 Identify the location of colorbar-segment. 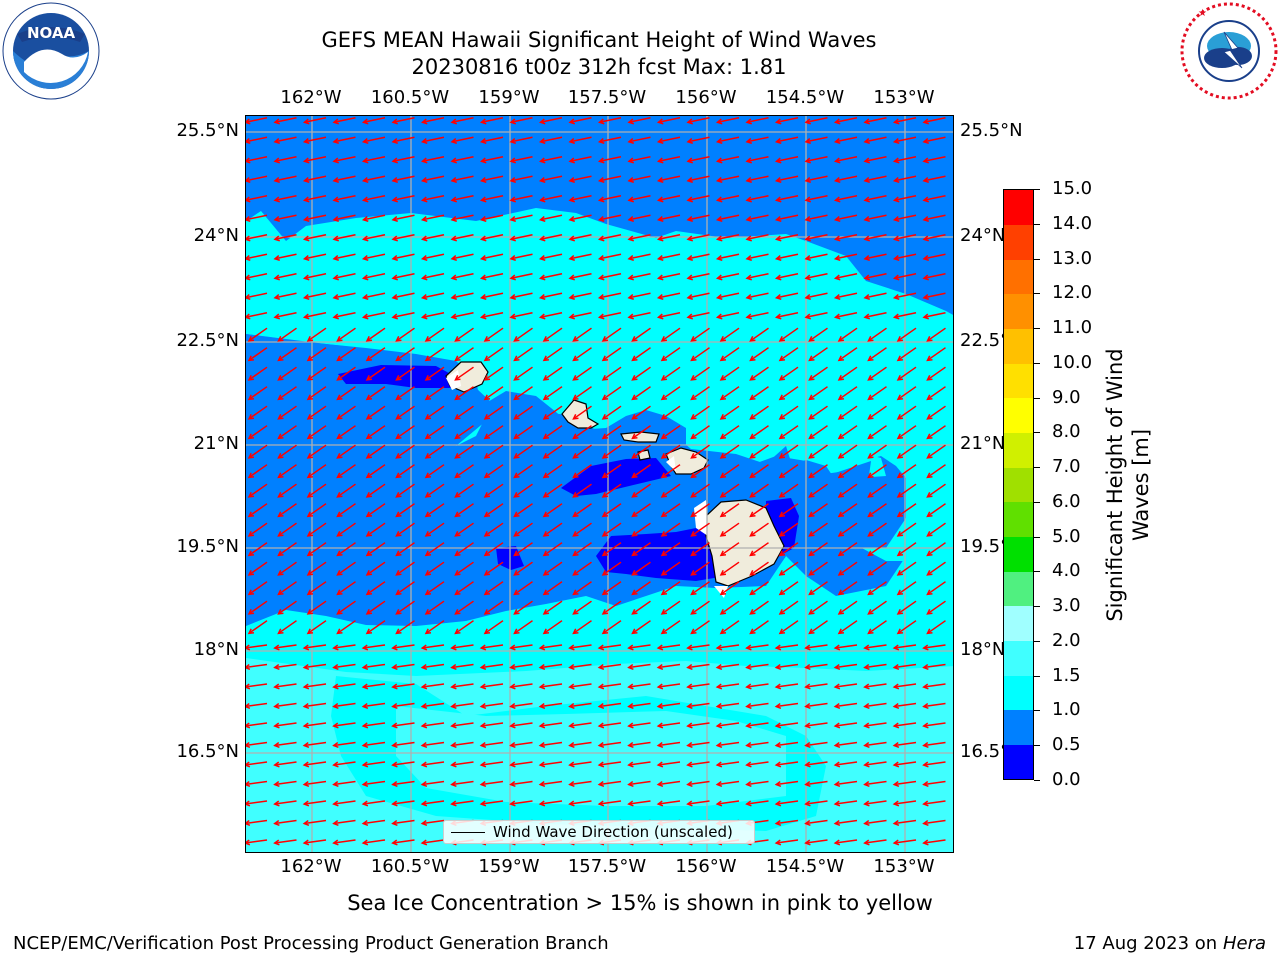
(1018, 727).